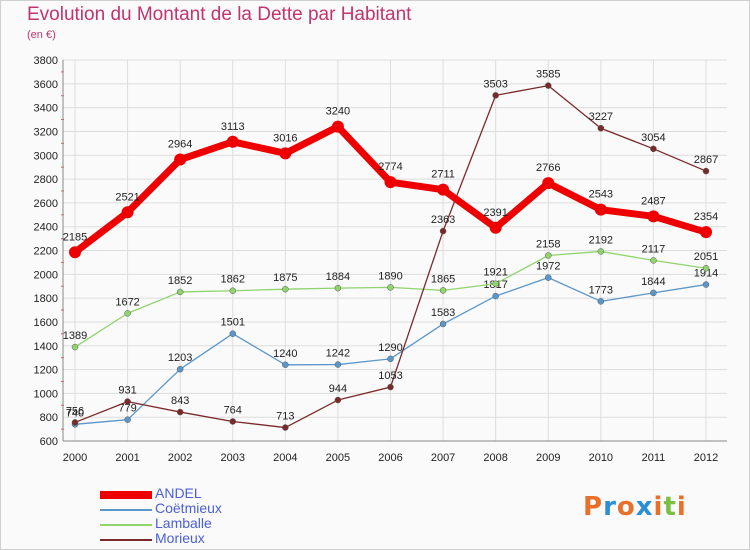  What do you see at coordinates (180, 538) in the screenshot?
I see `legend-label: Morieux` at bounding box center [180, 538].